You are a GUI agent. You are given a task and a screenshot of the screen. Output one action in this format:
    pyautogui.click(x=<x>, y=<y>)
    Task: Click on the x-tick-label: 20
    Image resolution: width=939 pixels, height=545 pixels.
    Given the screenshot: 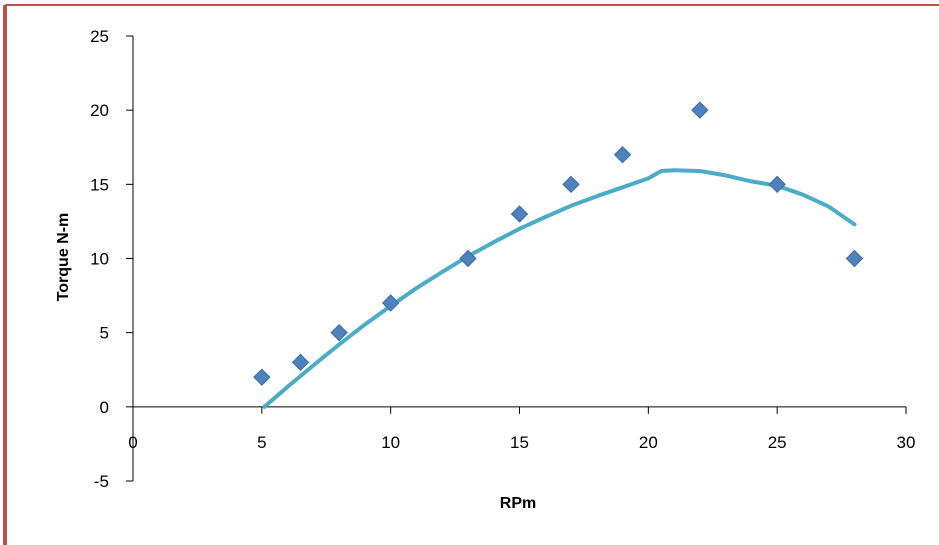 What is the action you would take?
    pyautogui.click(x=648, y=442)
    